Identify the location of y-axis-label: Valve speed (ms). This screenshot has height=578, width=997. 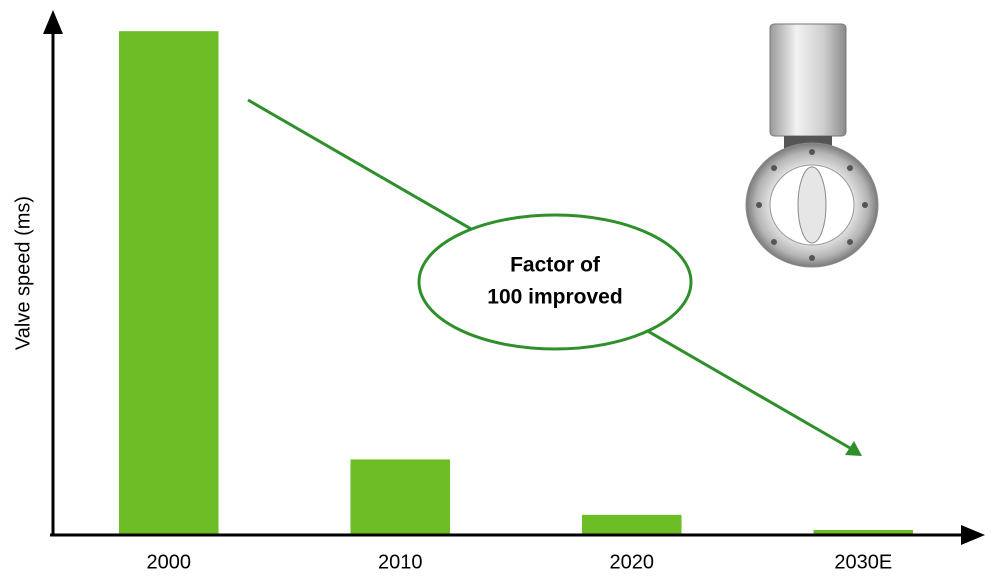
(23, 273).